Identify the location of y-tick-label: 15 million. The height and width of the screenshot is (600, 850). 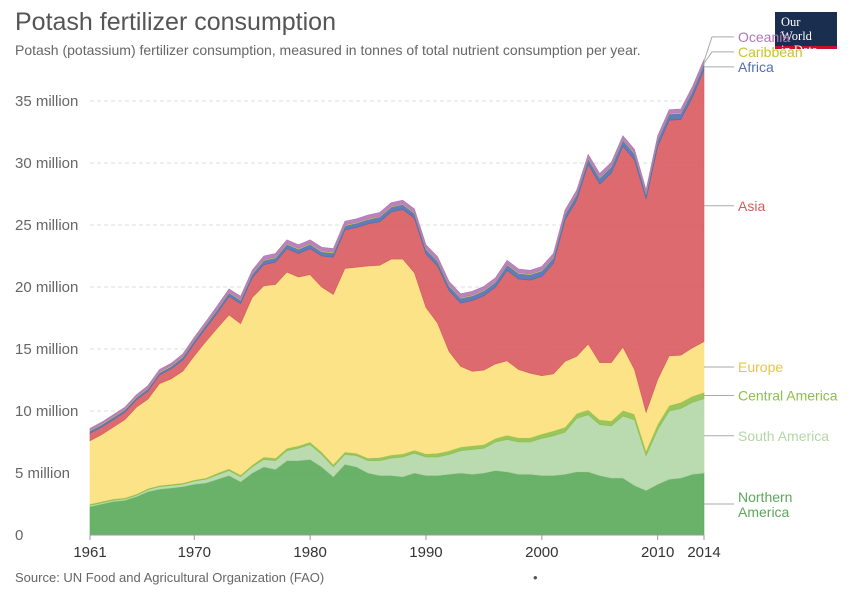
(46, 349).